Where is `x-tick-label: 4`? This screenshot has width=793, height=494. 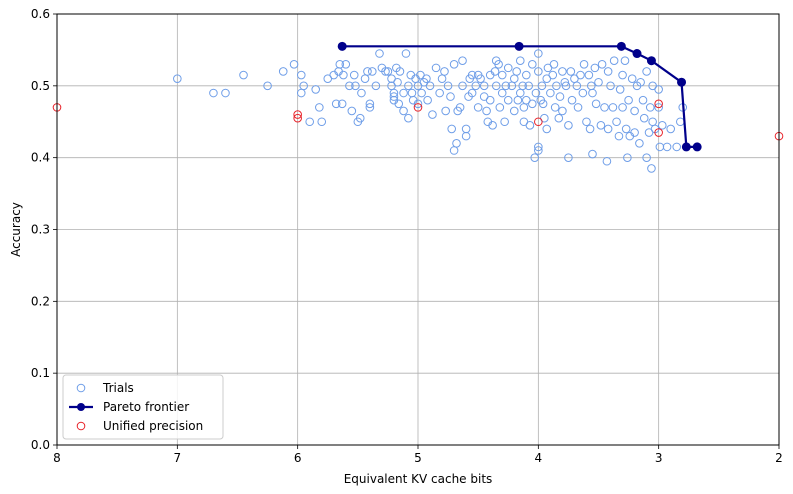 x-tick-label: 4 is located at coordinates (539, 458).